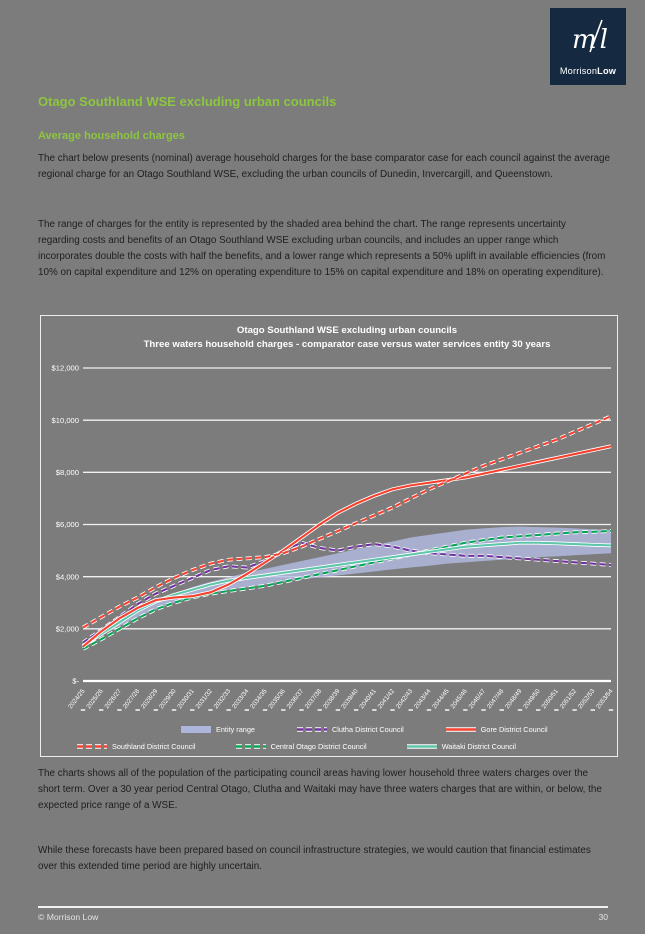  What do you see at coordinates (603, 917) in the screenshot?
I see `footer-page-number: 30` at bounding box center [603, 917].